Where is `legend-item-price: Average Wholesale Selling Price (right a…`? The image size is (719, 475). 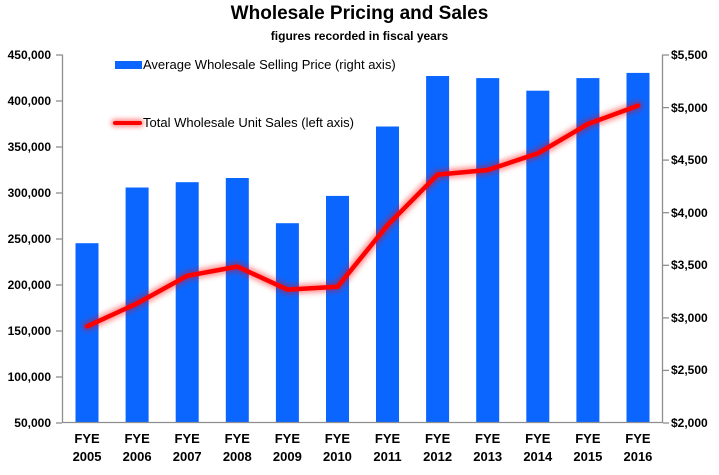
legend-item-price: Average Wholesale Selling Price (right a… is located at coordinates (255, 64).